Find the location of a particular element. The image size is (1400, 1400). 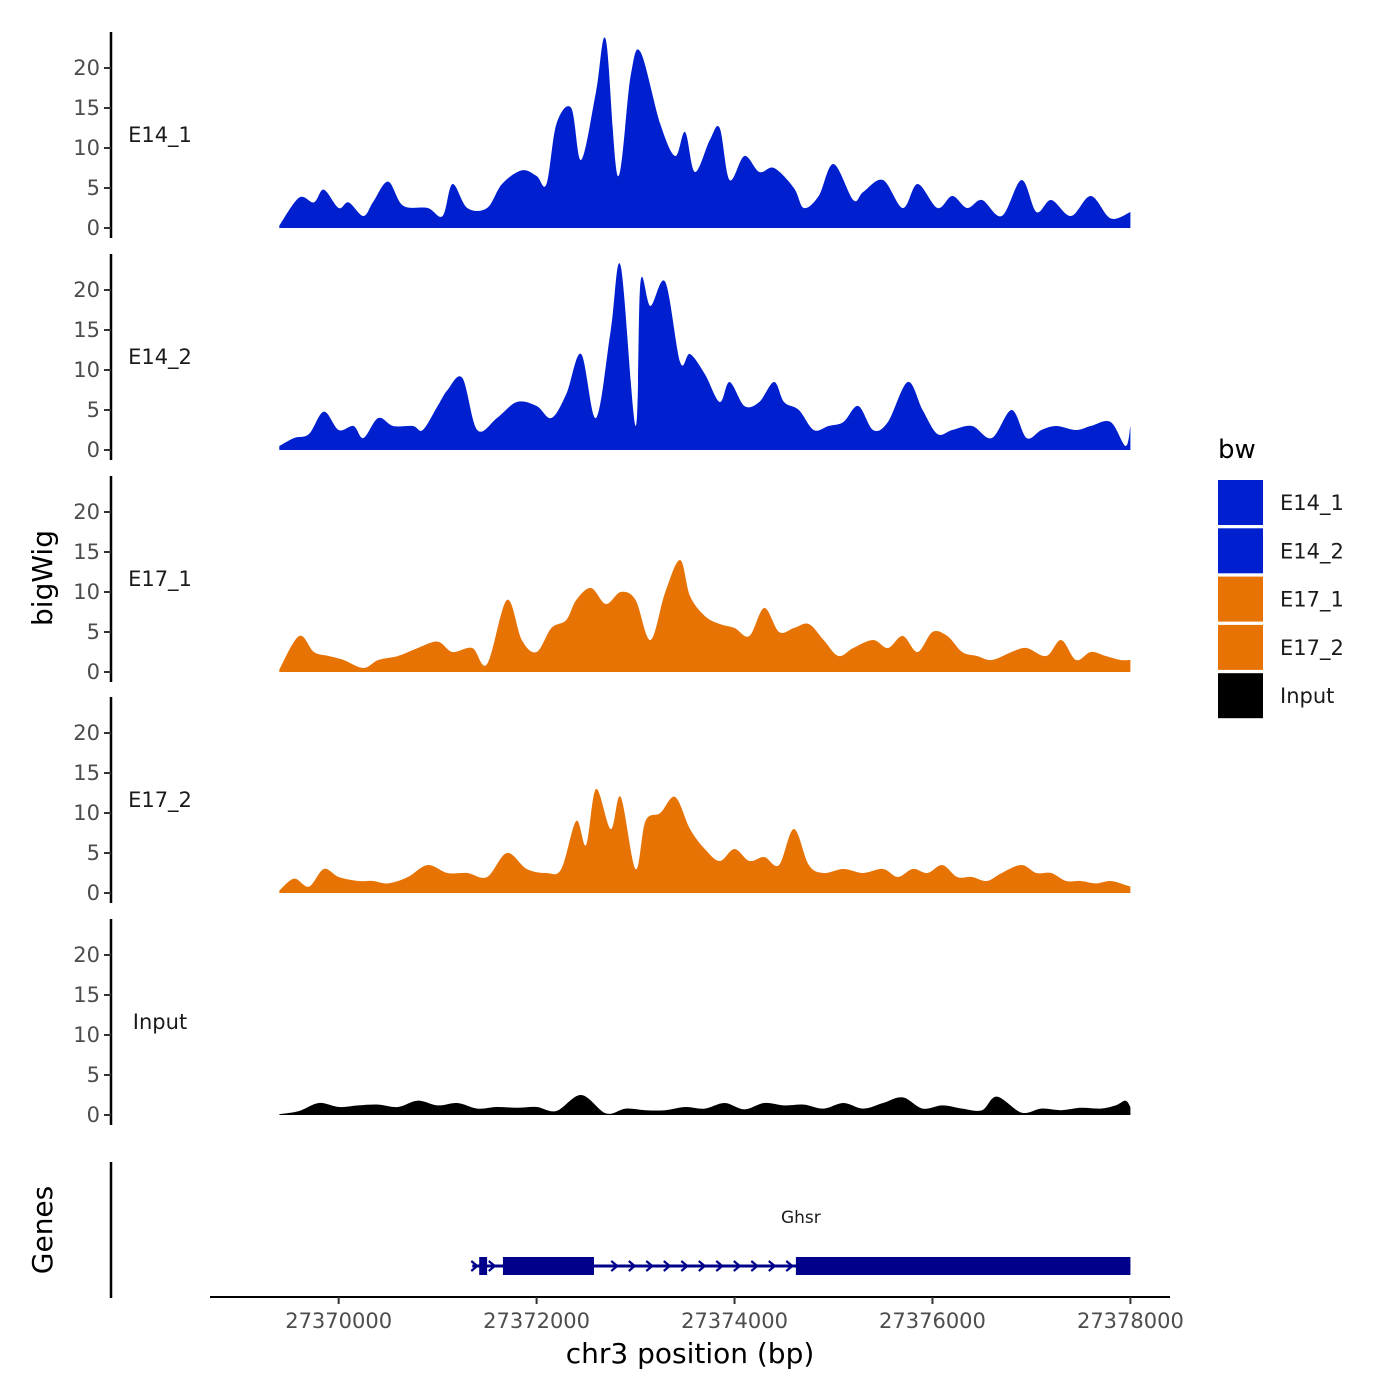

track-label-e14_1: E14_1 is located at coordinates (160, 135).